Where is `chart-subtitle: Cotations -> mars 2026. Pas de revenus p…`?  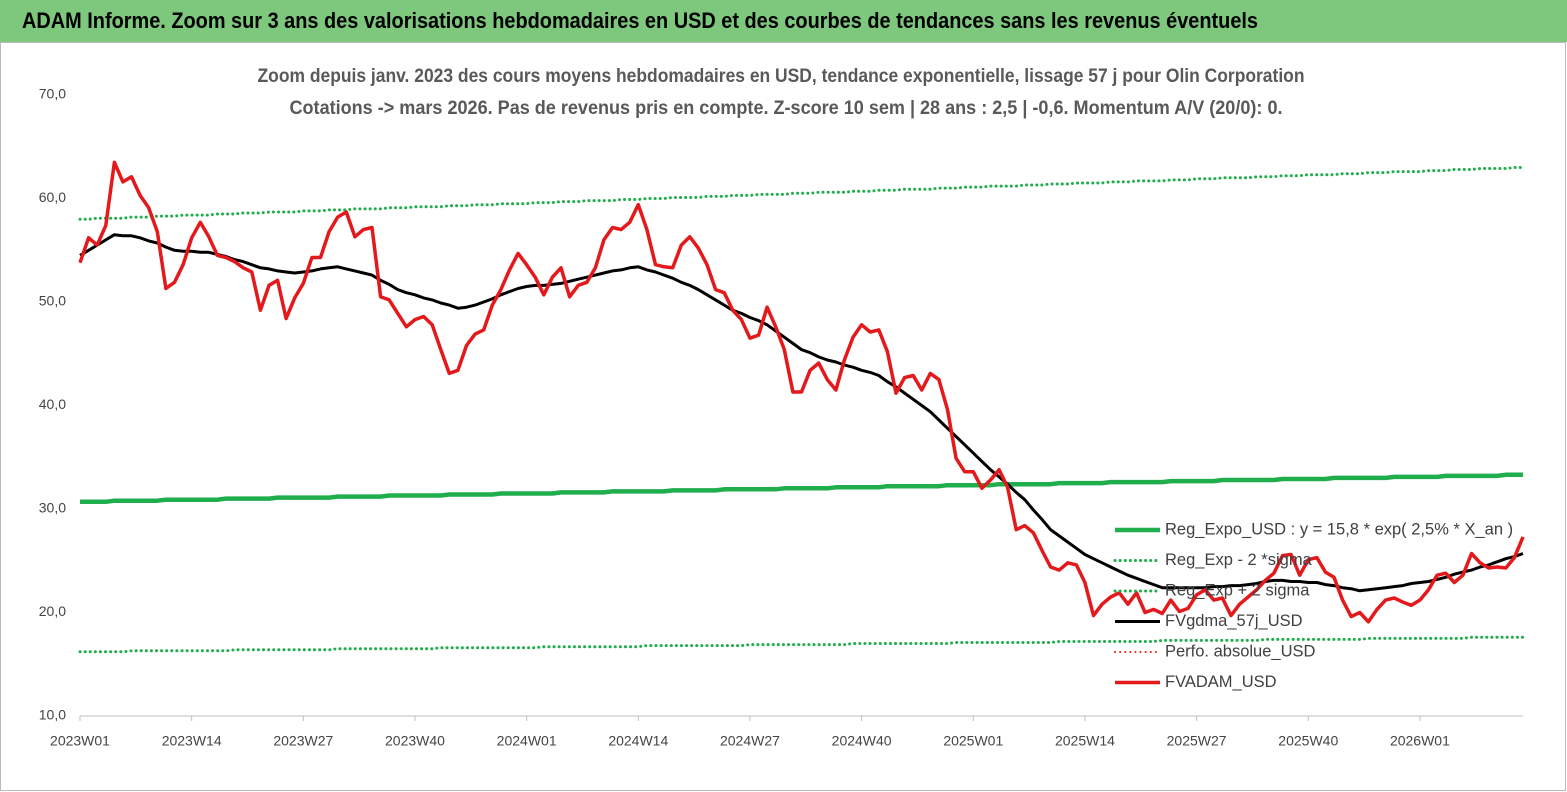 chart-subtitle: Cotations -> mars 2026. Pas de revenus p… is located at coordinates (786, 108).